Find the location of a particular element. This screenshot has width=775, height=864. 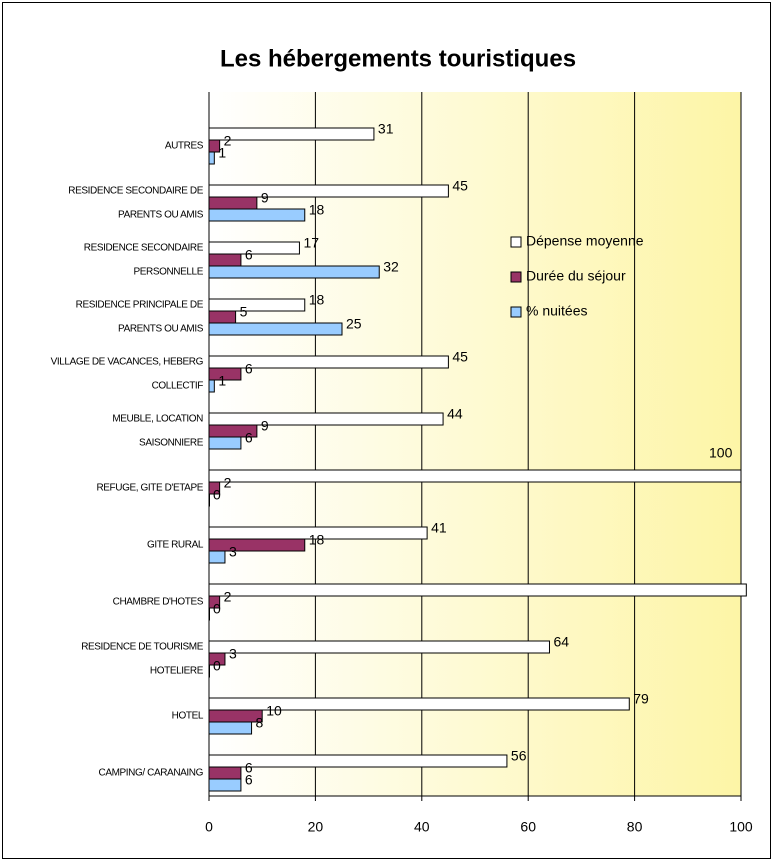

chart-title: Les hébergements touristiques is located at coordinates (398, 58).